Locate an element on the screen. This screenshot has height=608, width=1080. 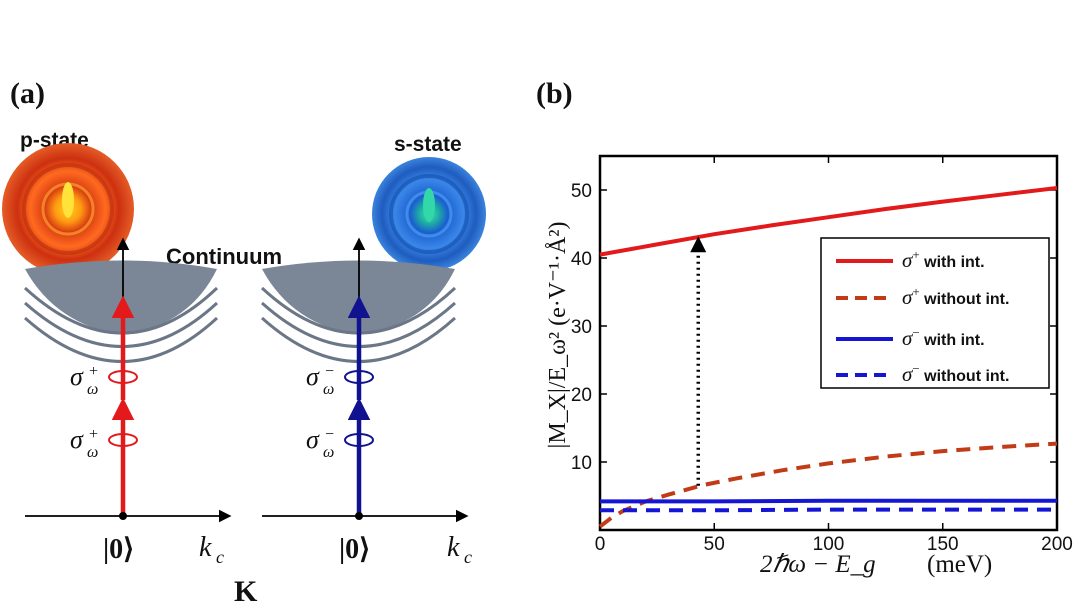
x-tick-label: 100 is located at coordinates (829, 544).